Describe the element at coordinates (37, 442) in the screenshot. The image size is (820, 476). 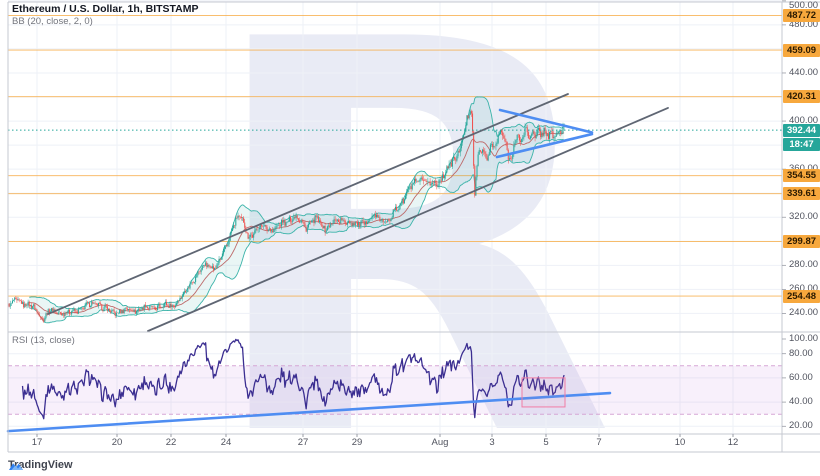
I see `time-tick-label: 17` at that location.